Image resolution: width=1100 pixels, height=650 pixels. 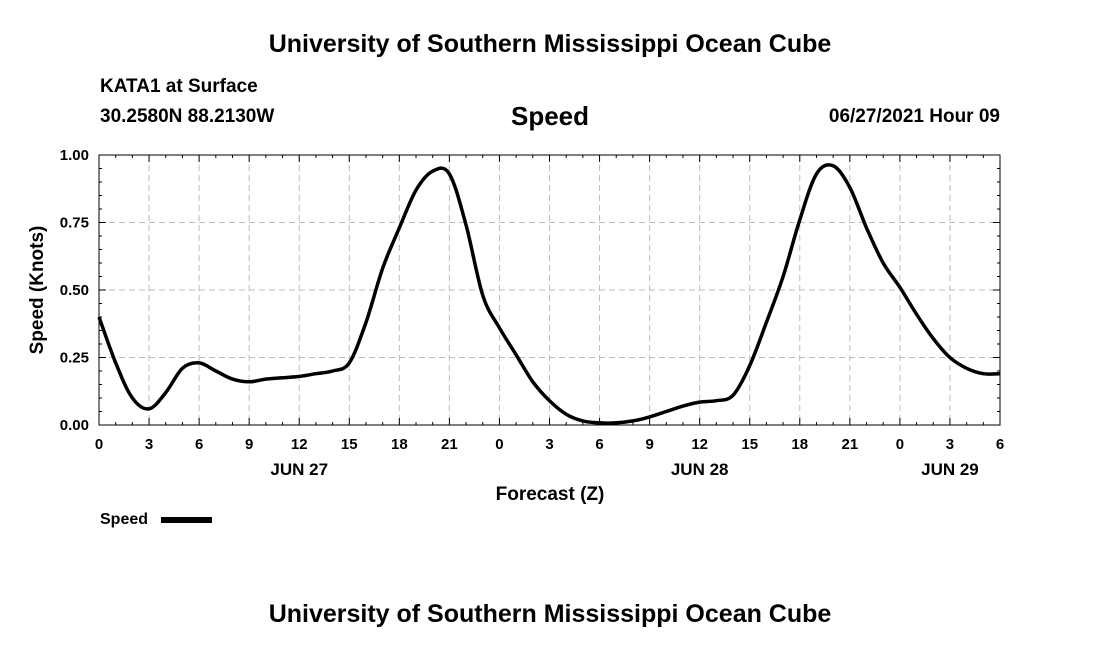 What do you see at coordinates (950, 469) in the screenshot?
I see `date-label: JUN 29` at bounding box center [950, 469].